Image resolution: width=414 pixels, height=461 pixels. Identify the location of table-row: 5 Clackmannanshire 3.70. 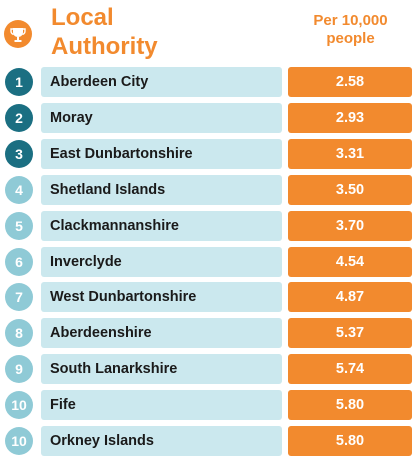
(207, 225).